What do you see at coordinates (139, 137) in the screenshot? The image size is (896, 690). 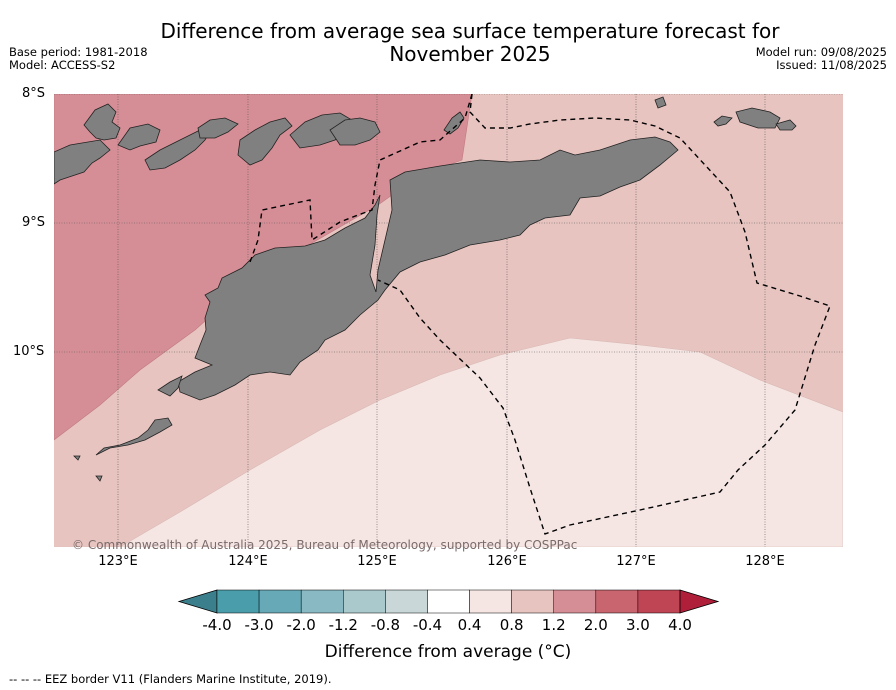 I see `solor-island` at bounding box center [139, 137].